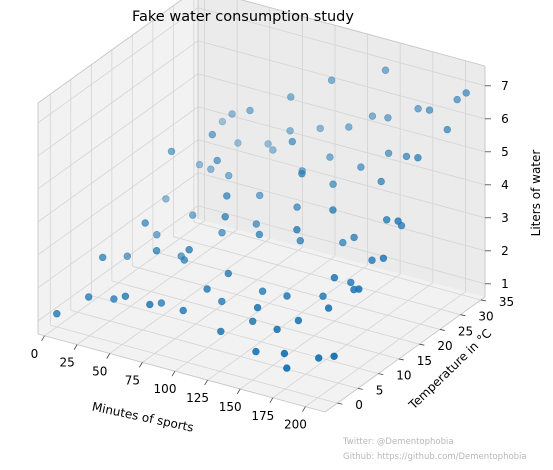  What do you see at coordinates (536, 193) in the screenshot?
I see `z-axis-label: Liters of water` at bounding box center [536, 193].